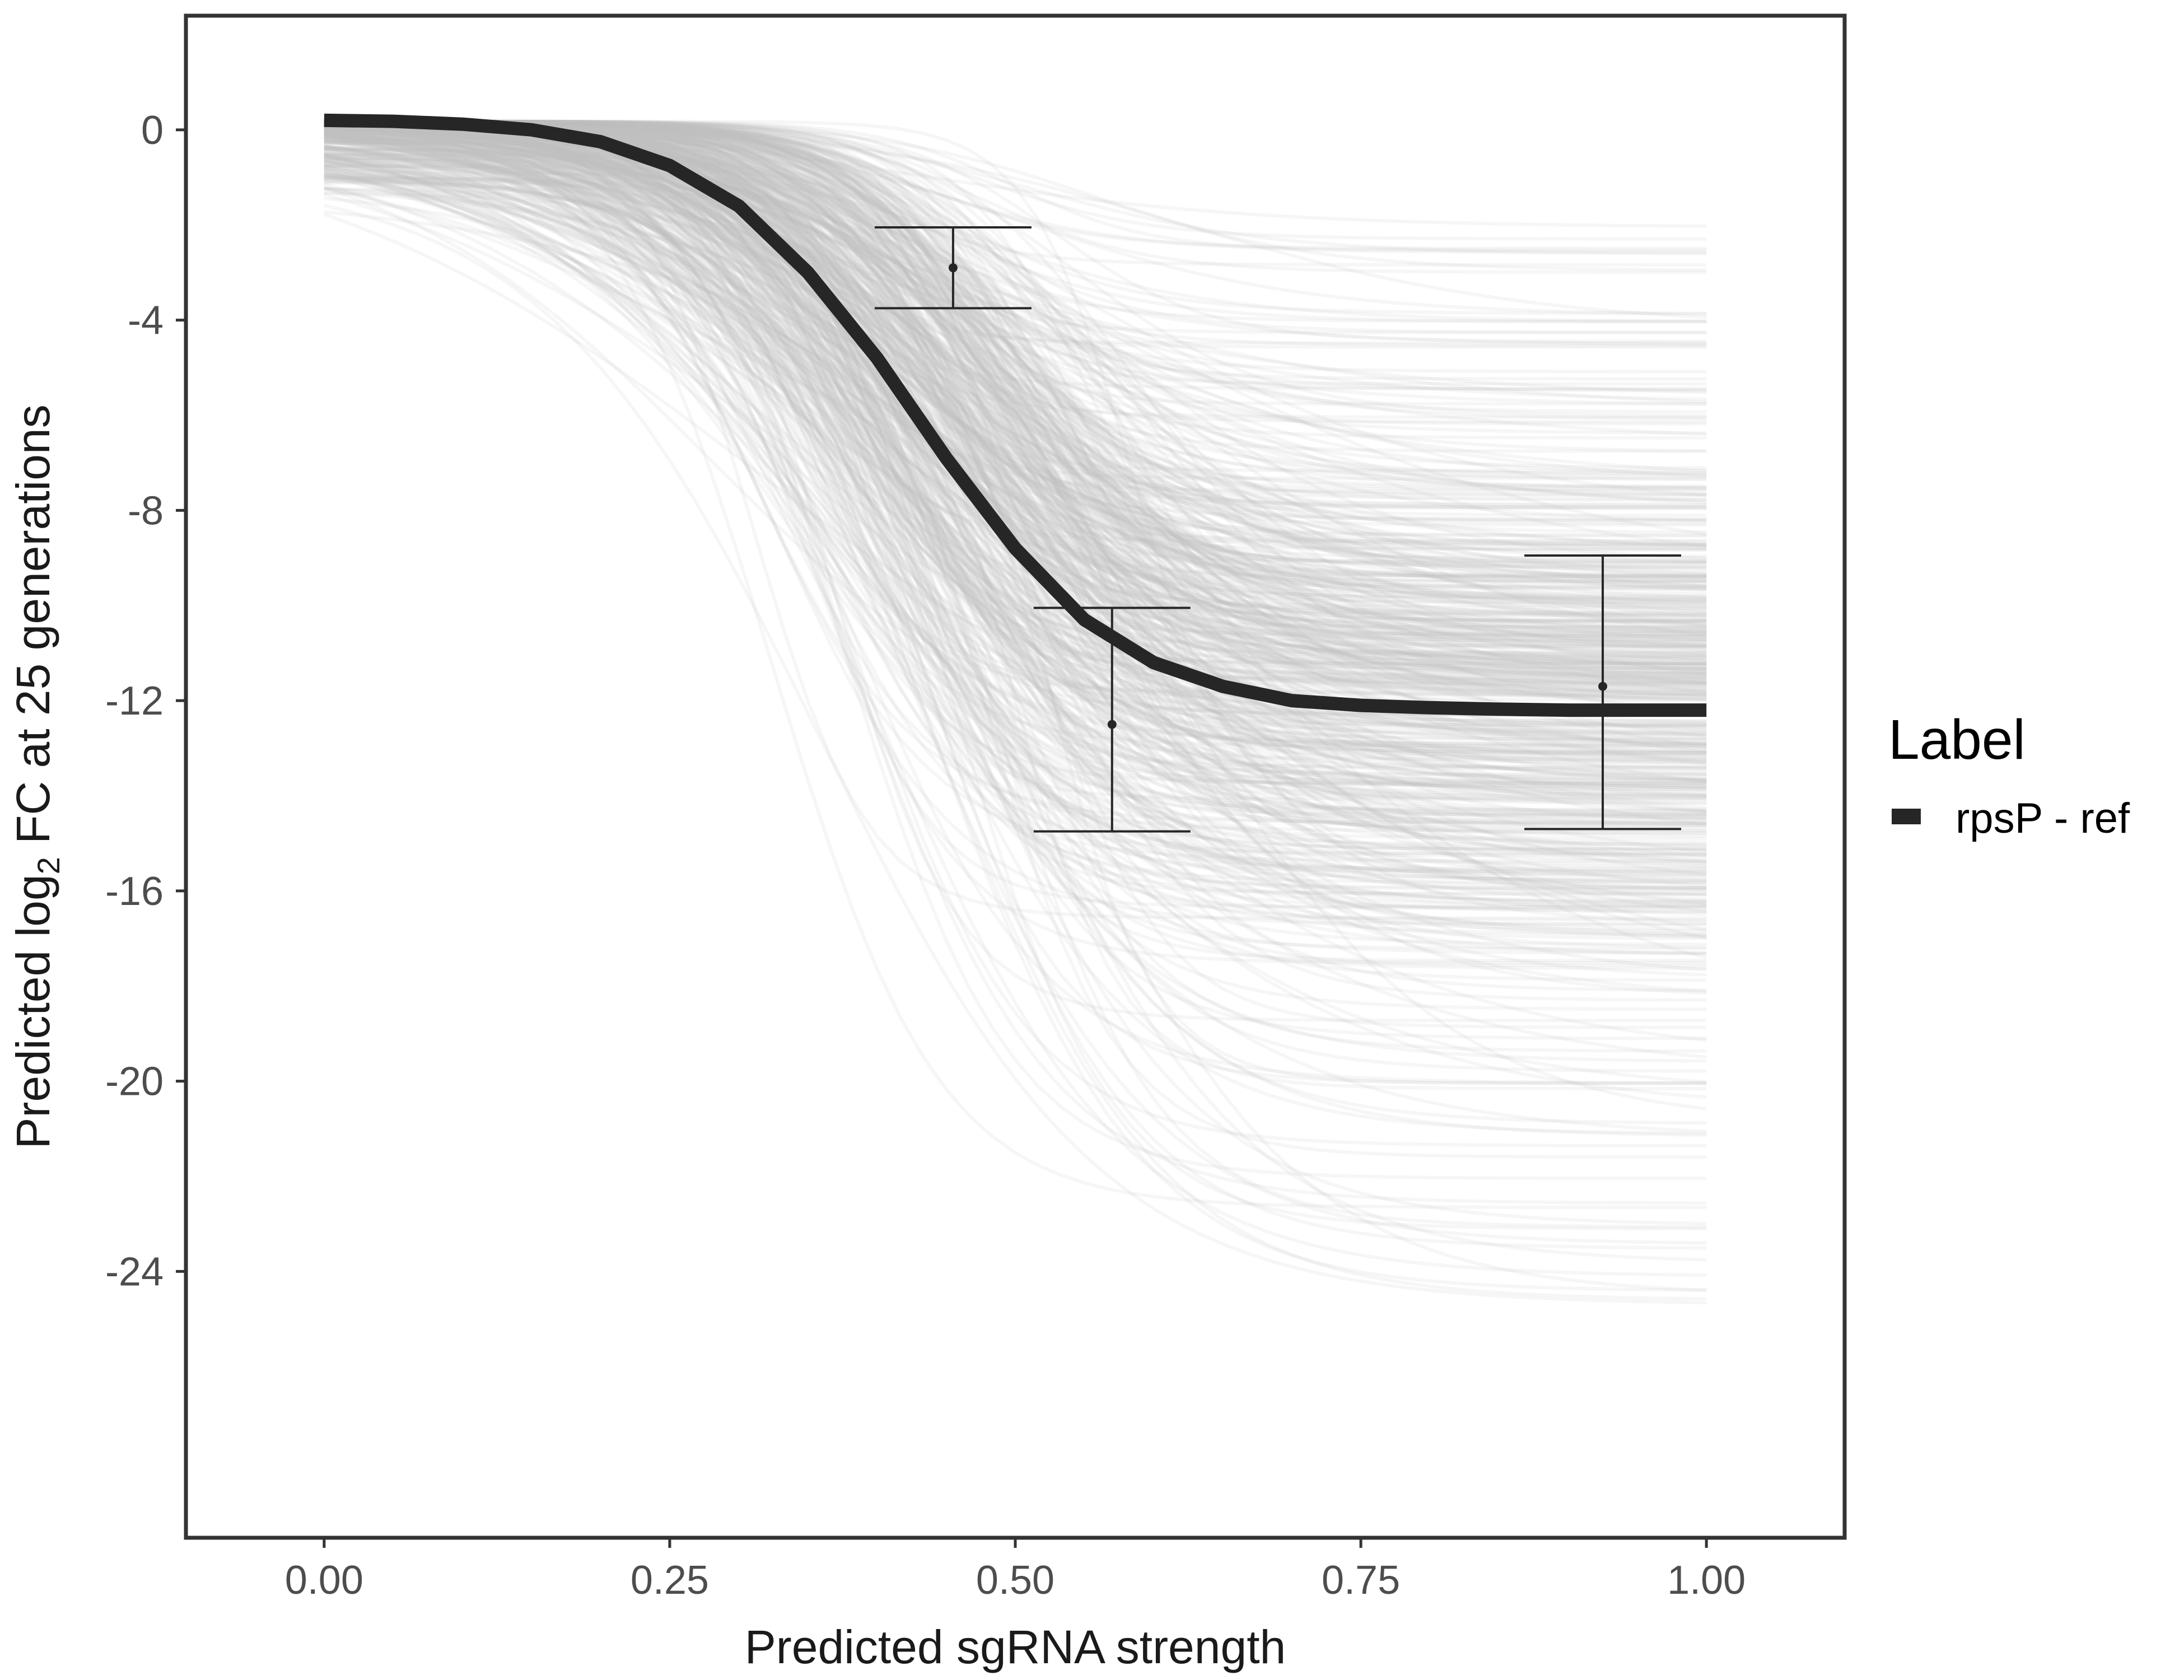 The image size is (2184, 1680). What do you see at coordinates (49, 866) in the screenshot?
I see `y-axis-title-subscript: 2` at bounding box center [49, 866].